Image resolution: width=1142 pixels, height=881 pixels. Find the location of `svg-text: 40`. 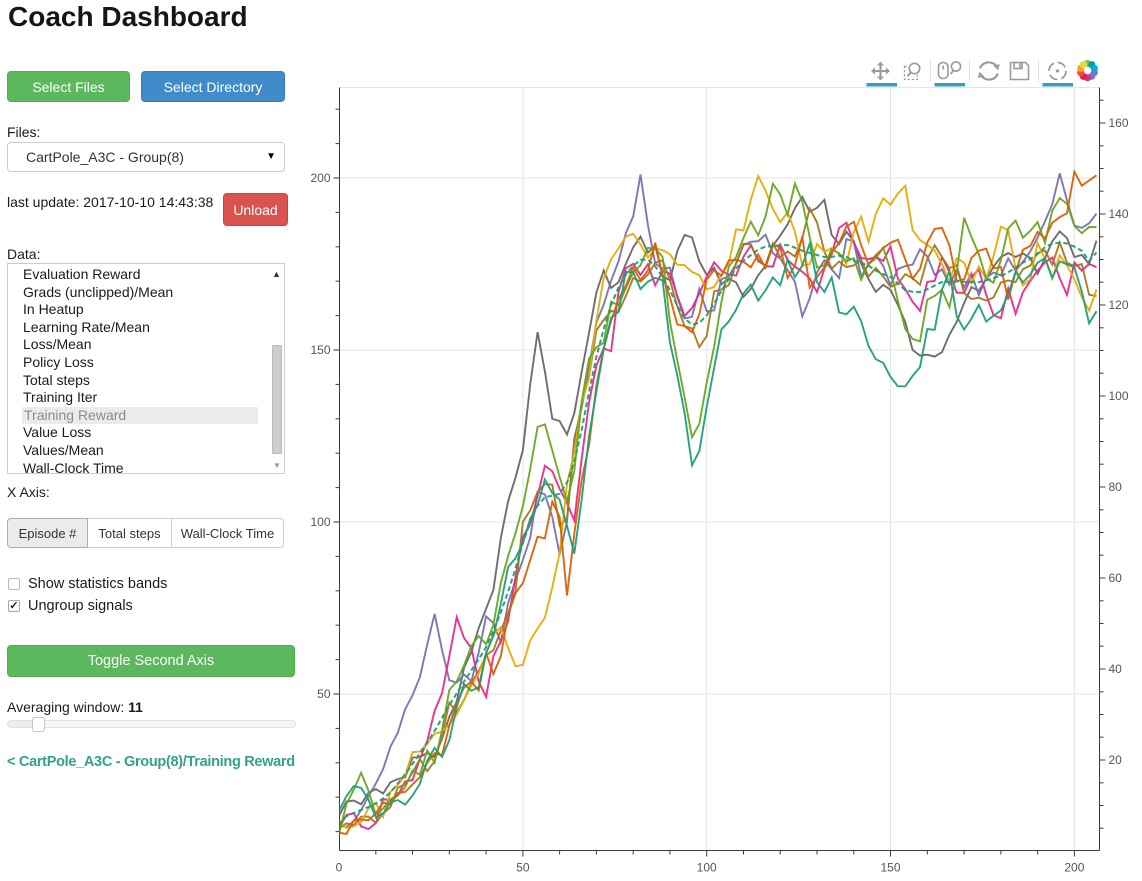

svg-text: 40 is located at coordinates (1116, 669).